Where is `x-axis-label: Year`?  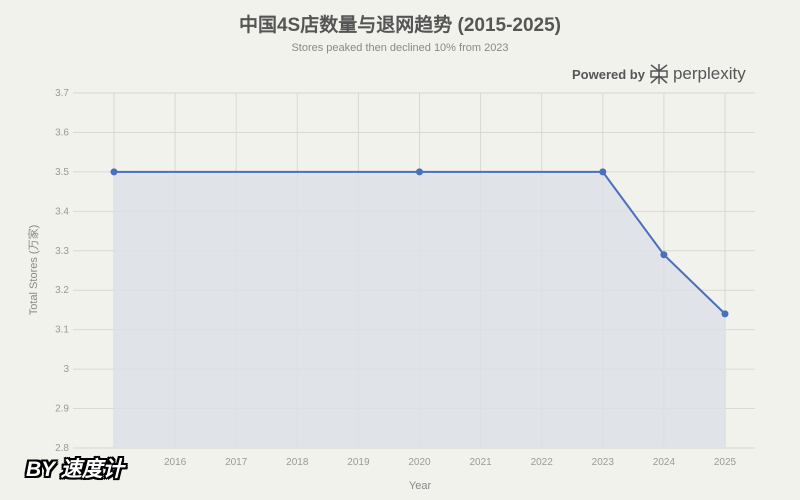 x-axis-label: Year is located at coordinates (420, 486).